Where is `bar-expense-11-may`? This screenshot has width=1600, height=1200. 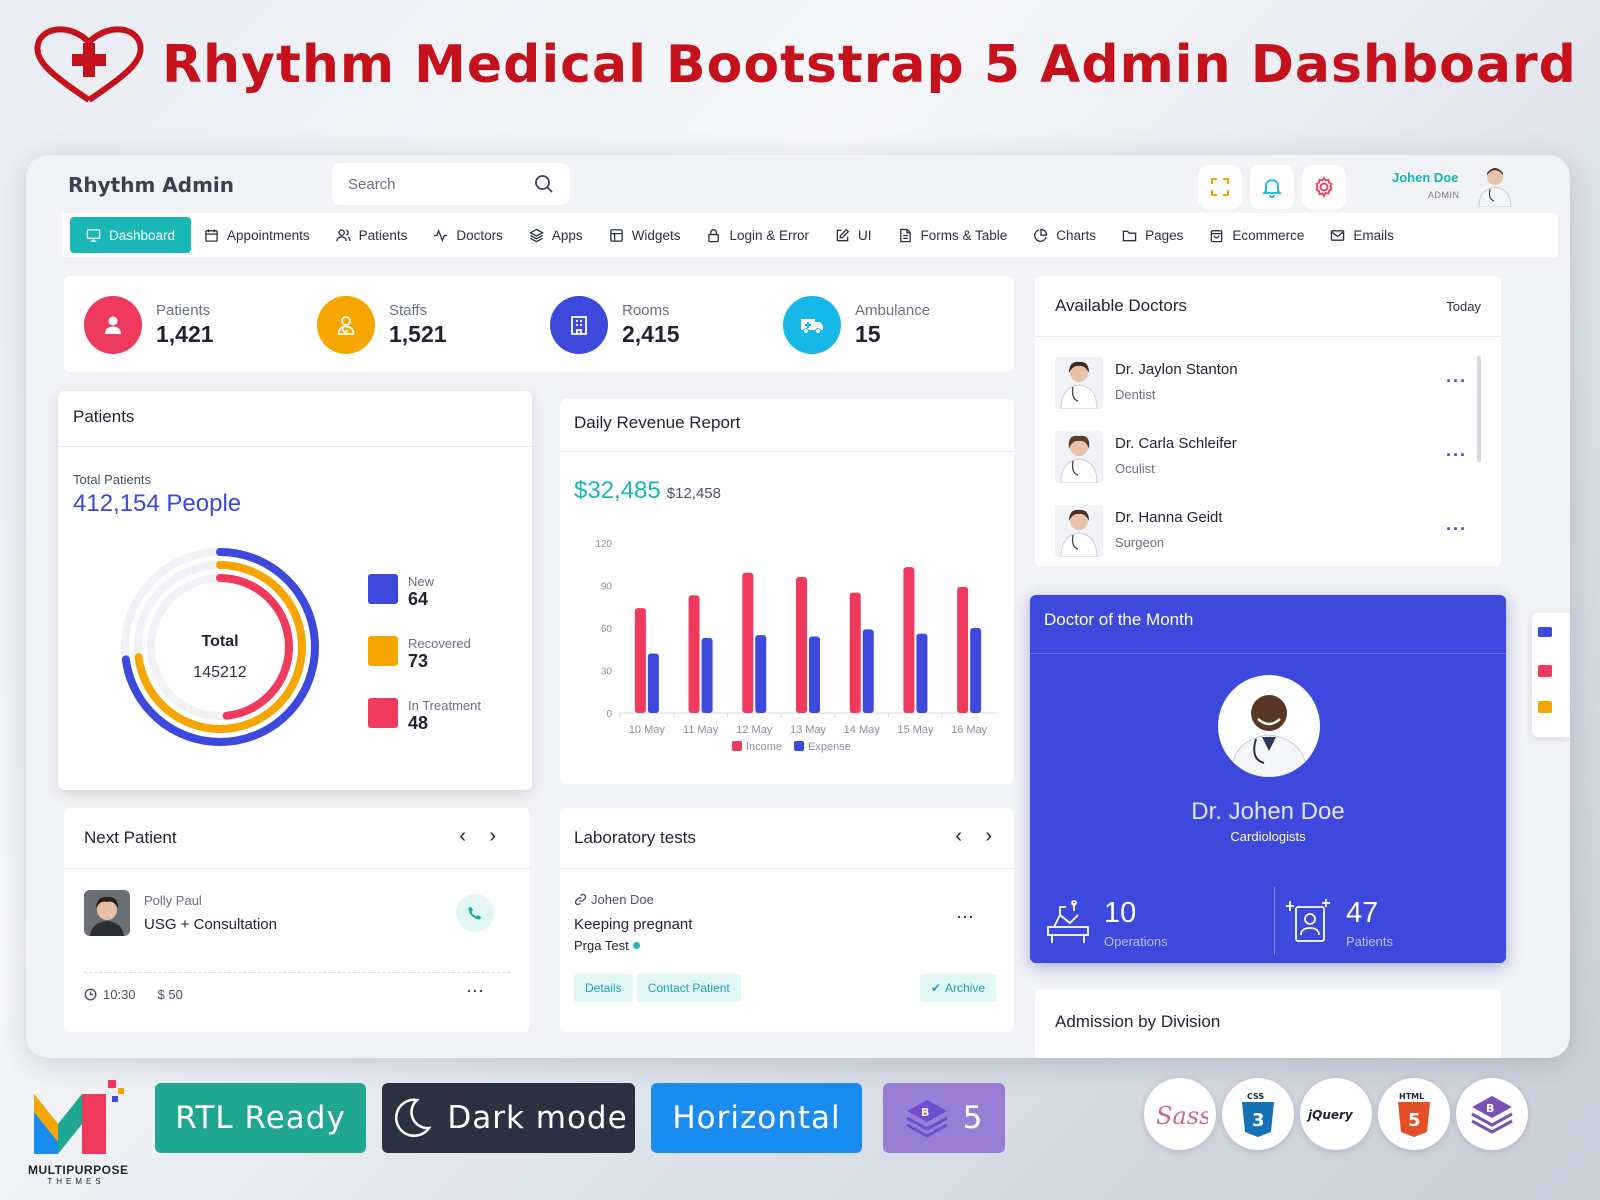 bar-expense-11-may is located at coordinates (707, 675).